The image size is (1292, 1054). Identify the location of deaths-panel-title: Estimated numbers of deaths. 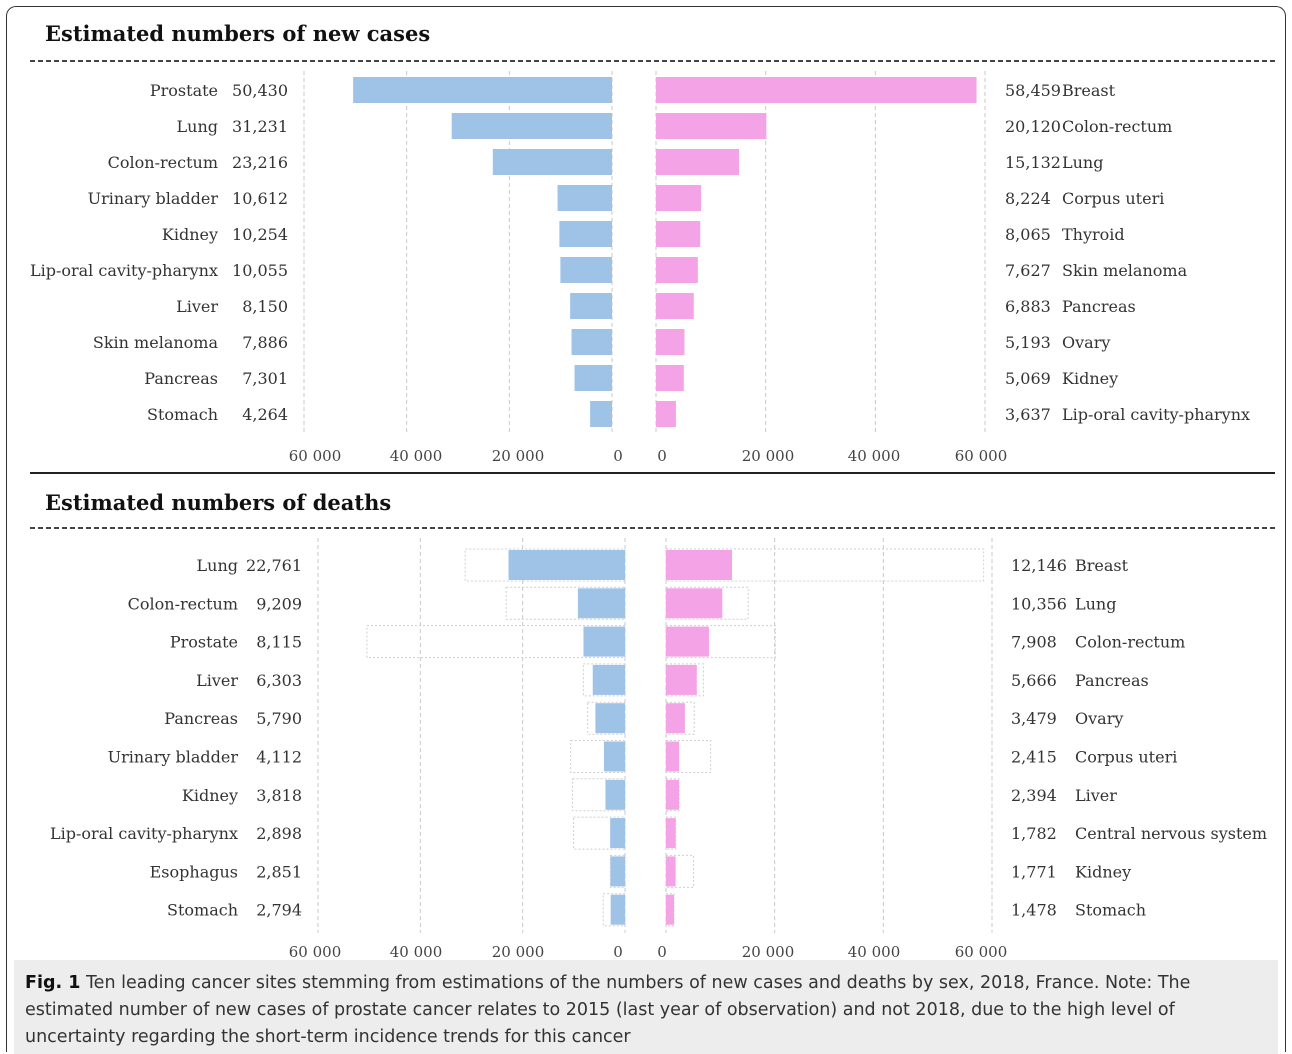
(218, 502).